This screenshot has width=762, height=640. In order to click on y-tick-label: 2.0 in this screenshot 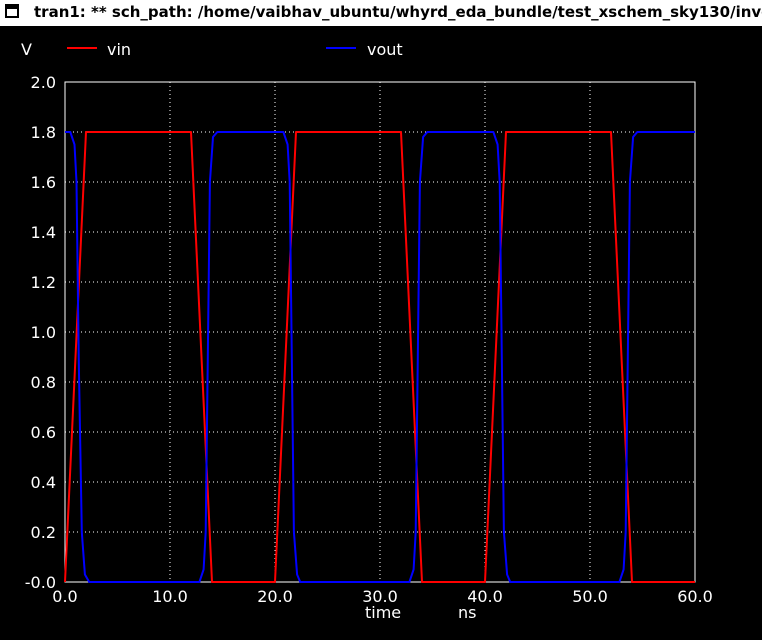, I will do `click(43, 82)`.